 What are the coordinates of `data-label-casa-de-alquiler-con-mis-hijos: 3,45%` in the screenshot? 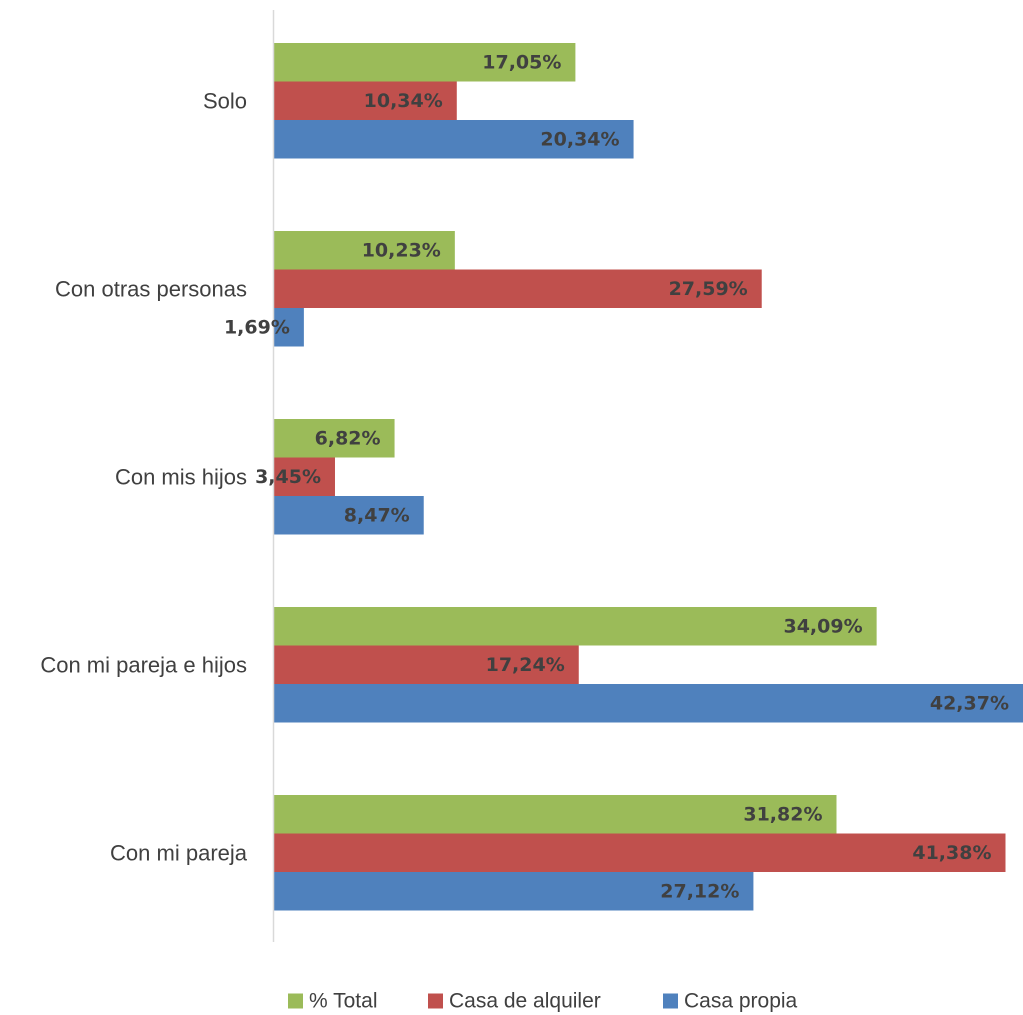 It's located at (288, 477).